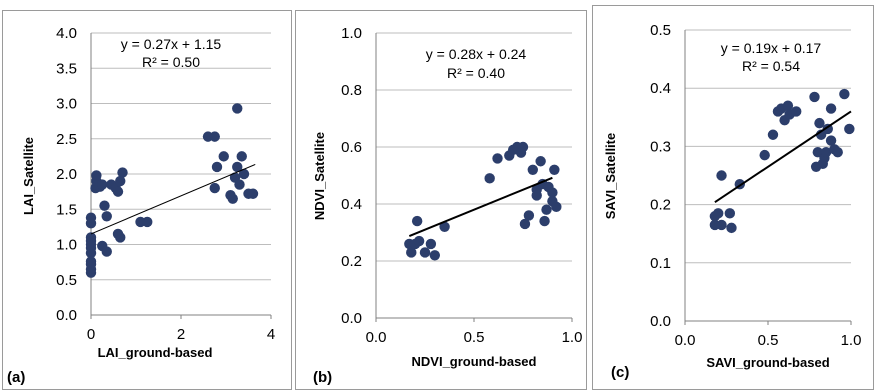 The width and height of the screenshot is (874, 391). Describe the element at coordinates (66, 209) in the screenshot. I see `y-tick-label: 1.5` at that location.